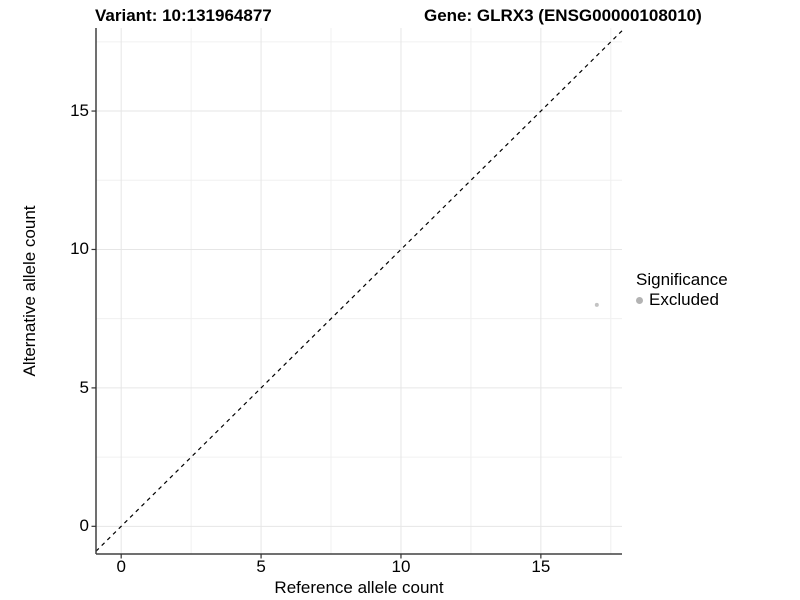  I want to click on y-axis-title: Alternative allele count, so click(29, 291).